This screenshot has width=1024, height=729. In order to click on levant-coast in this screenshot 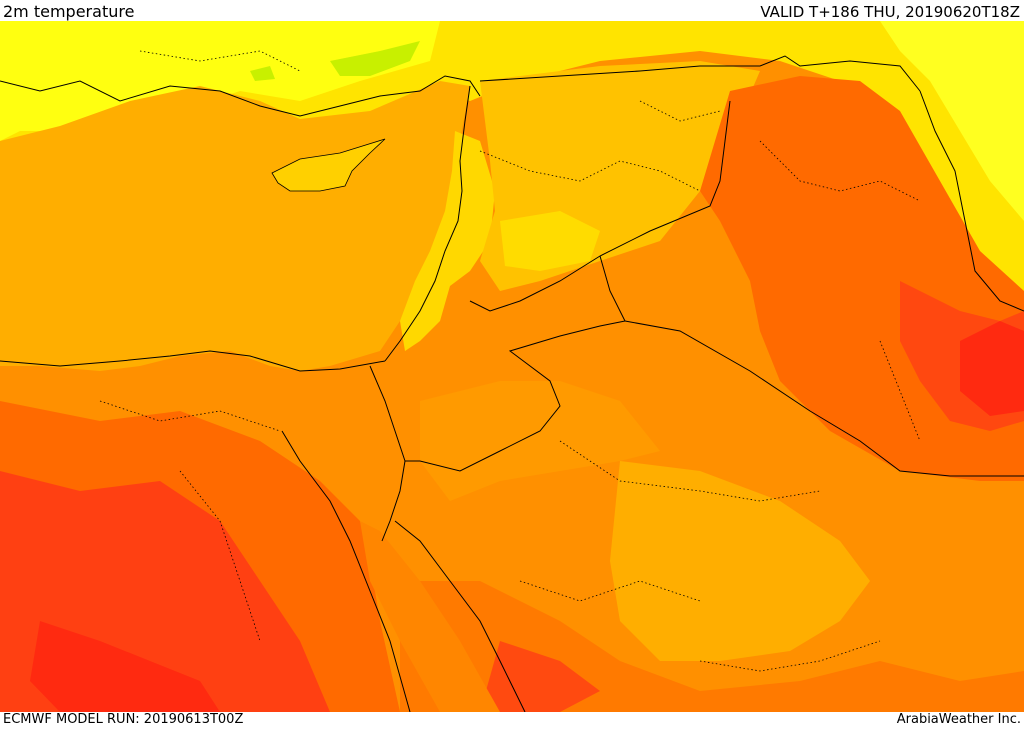, I will do `click(427, 223)`.